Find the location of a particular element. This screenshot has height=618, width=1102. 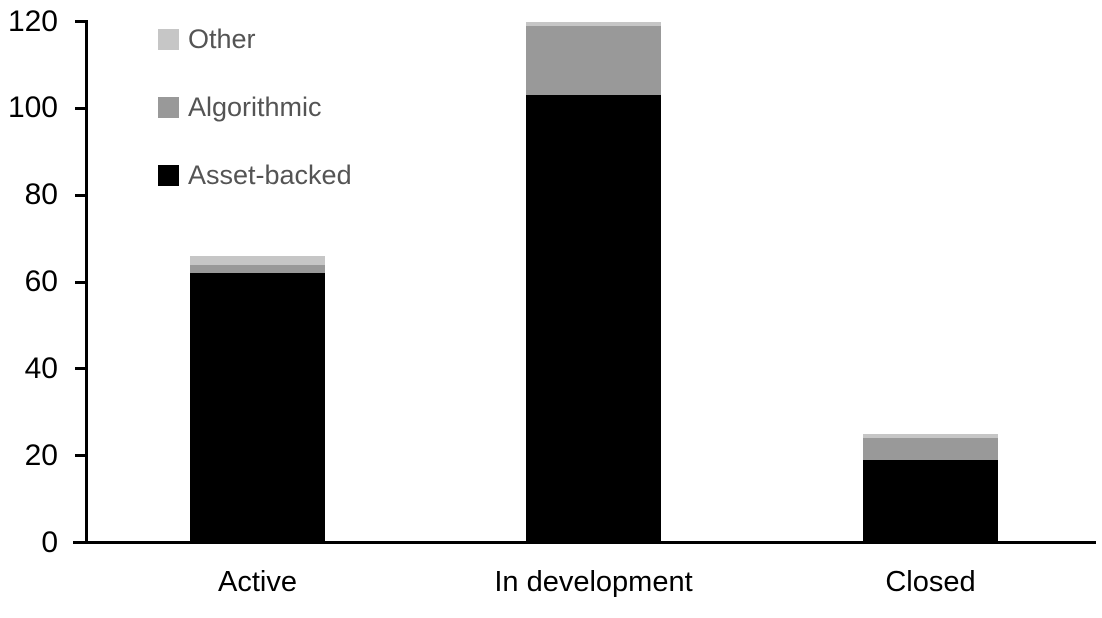

y-tick-label: 80 is located at coordinates (41, 195).